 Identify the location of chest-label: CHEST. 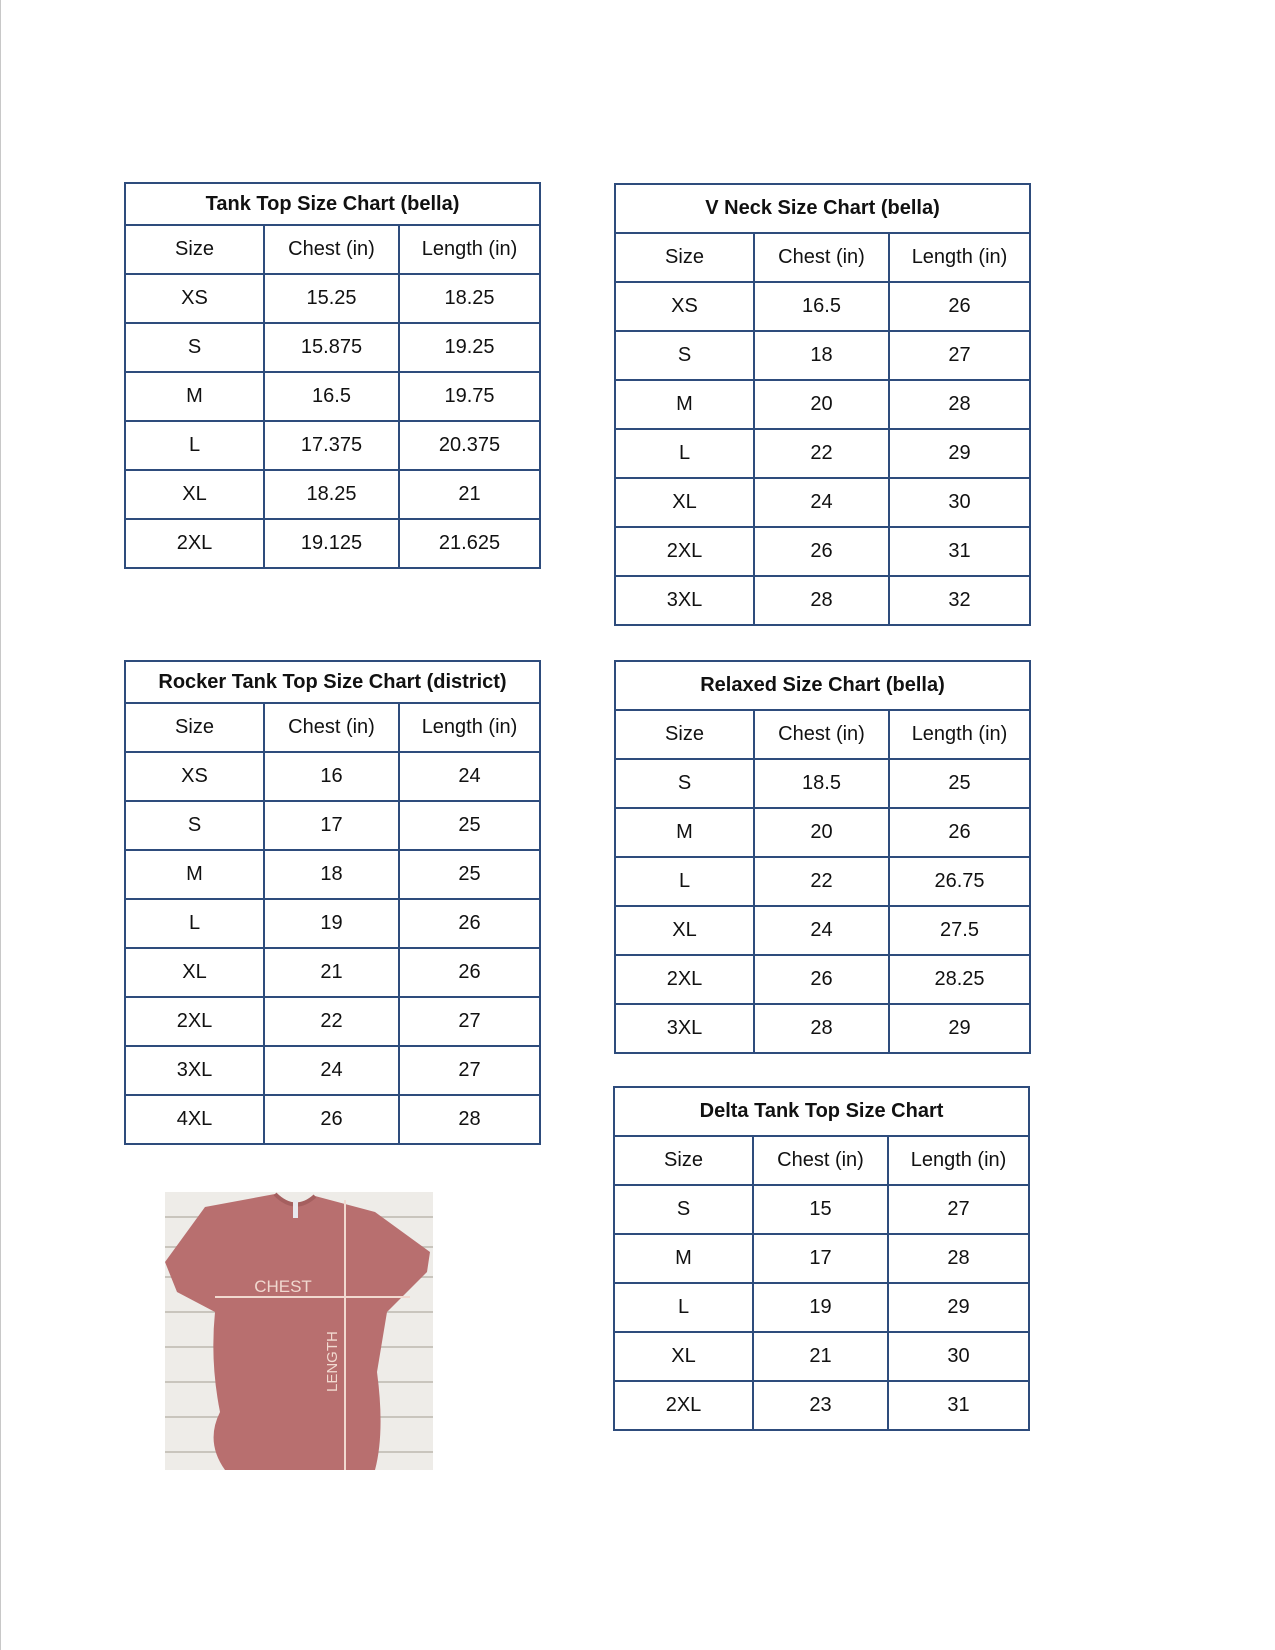
(283, 1286).